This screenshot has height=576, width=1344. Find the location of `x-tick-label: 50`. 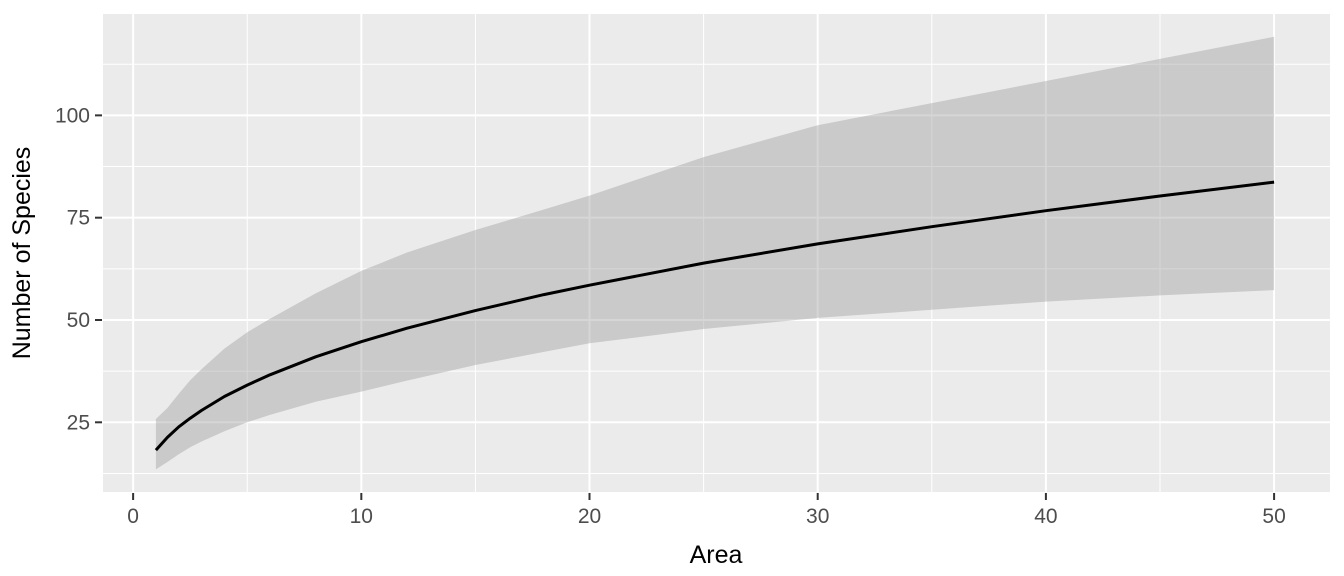

x-tick-label: 50 is located at coordinates (1273, 516).